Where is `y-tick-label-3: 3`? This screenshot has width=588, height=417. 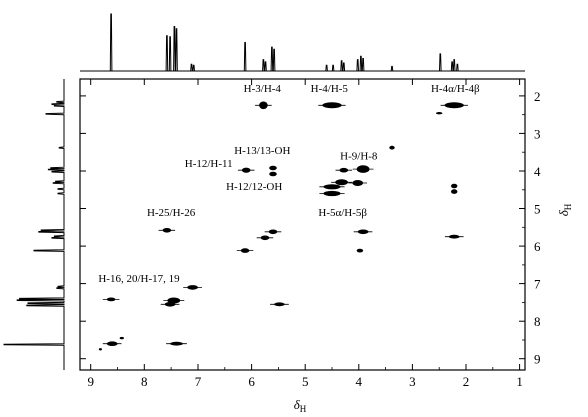
y-tick-label-3: 3 is located at coordinates (537, 133).